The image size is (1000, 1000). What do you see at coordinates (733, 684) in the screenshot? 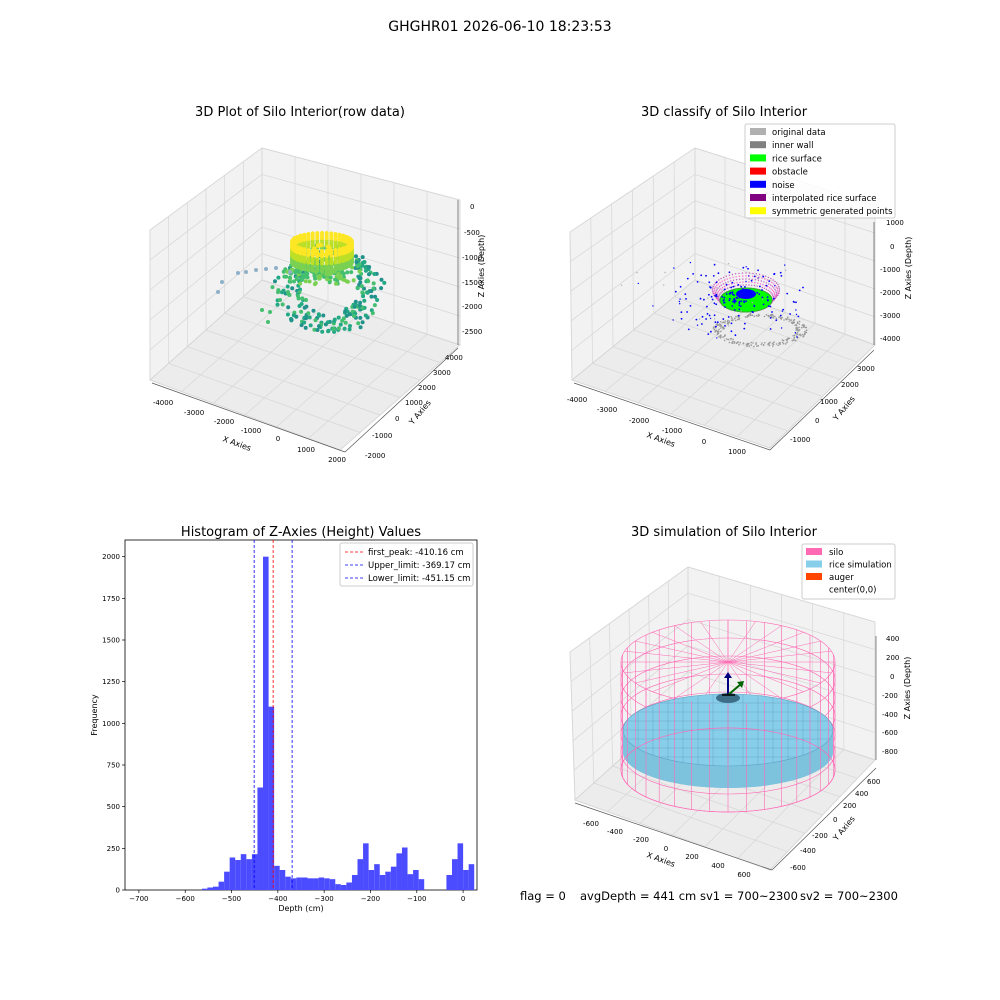
I see `auger-arrows` at bounding box center [733, 684].